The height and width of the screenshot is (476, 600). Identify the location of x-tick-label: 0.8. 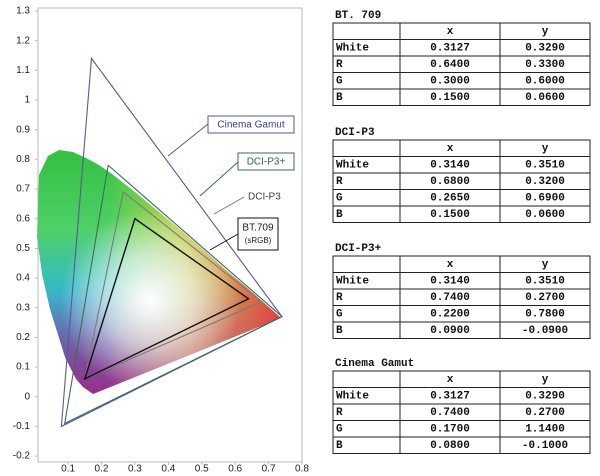
(302, 469).